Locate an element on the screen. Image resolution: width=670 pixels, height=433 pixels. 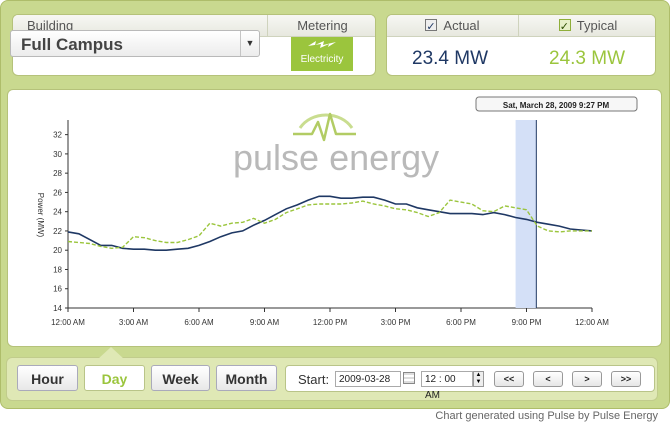
x-tick-label: 12:00 PM is located at coordinates (330, 322).